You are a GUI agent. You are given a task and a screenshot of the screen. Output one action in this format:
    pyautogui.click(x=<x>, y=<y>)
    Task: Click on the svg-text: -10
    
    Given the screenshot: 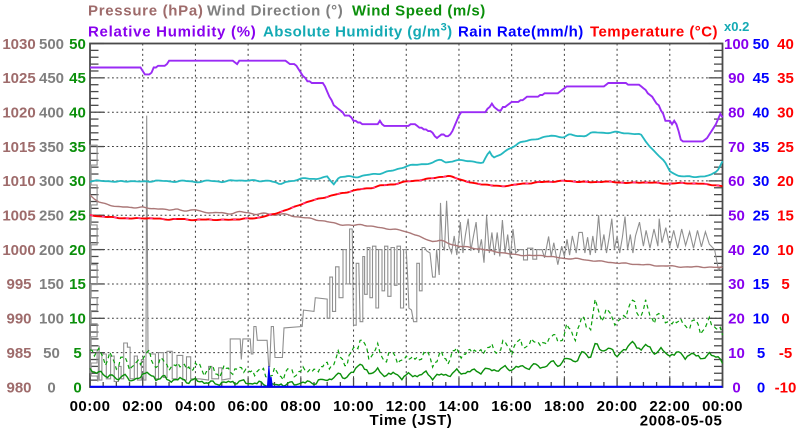 What is the action you would take?
    pyautogui.click(x=786, y=387)
    